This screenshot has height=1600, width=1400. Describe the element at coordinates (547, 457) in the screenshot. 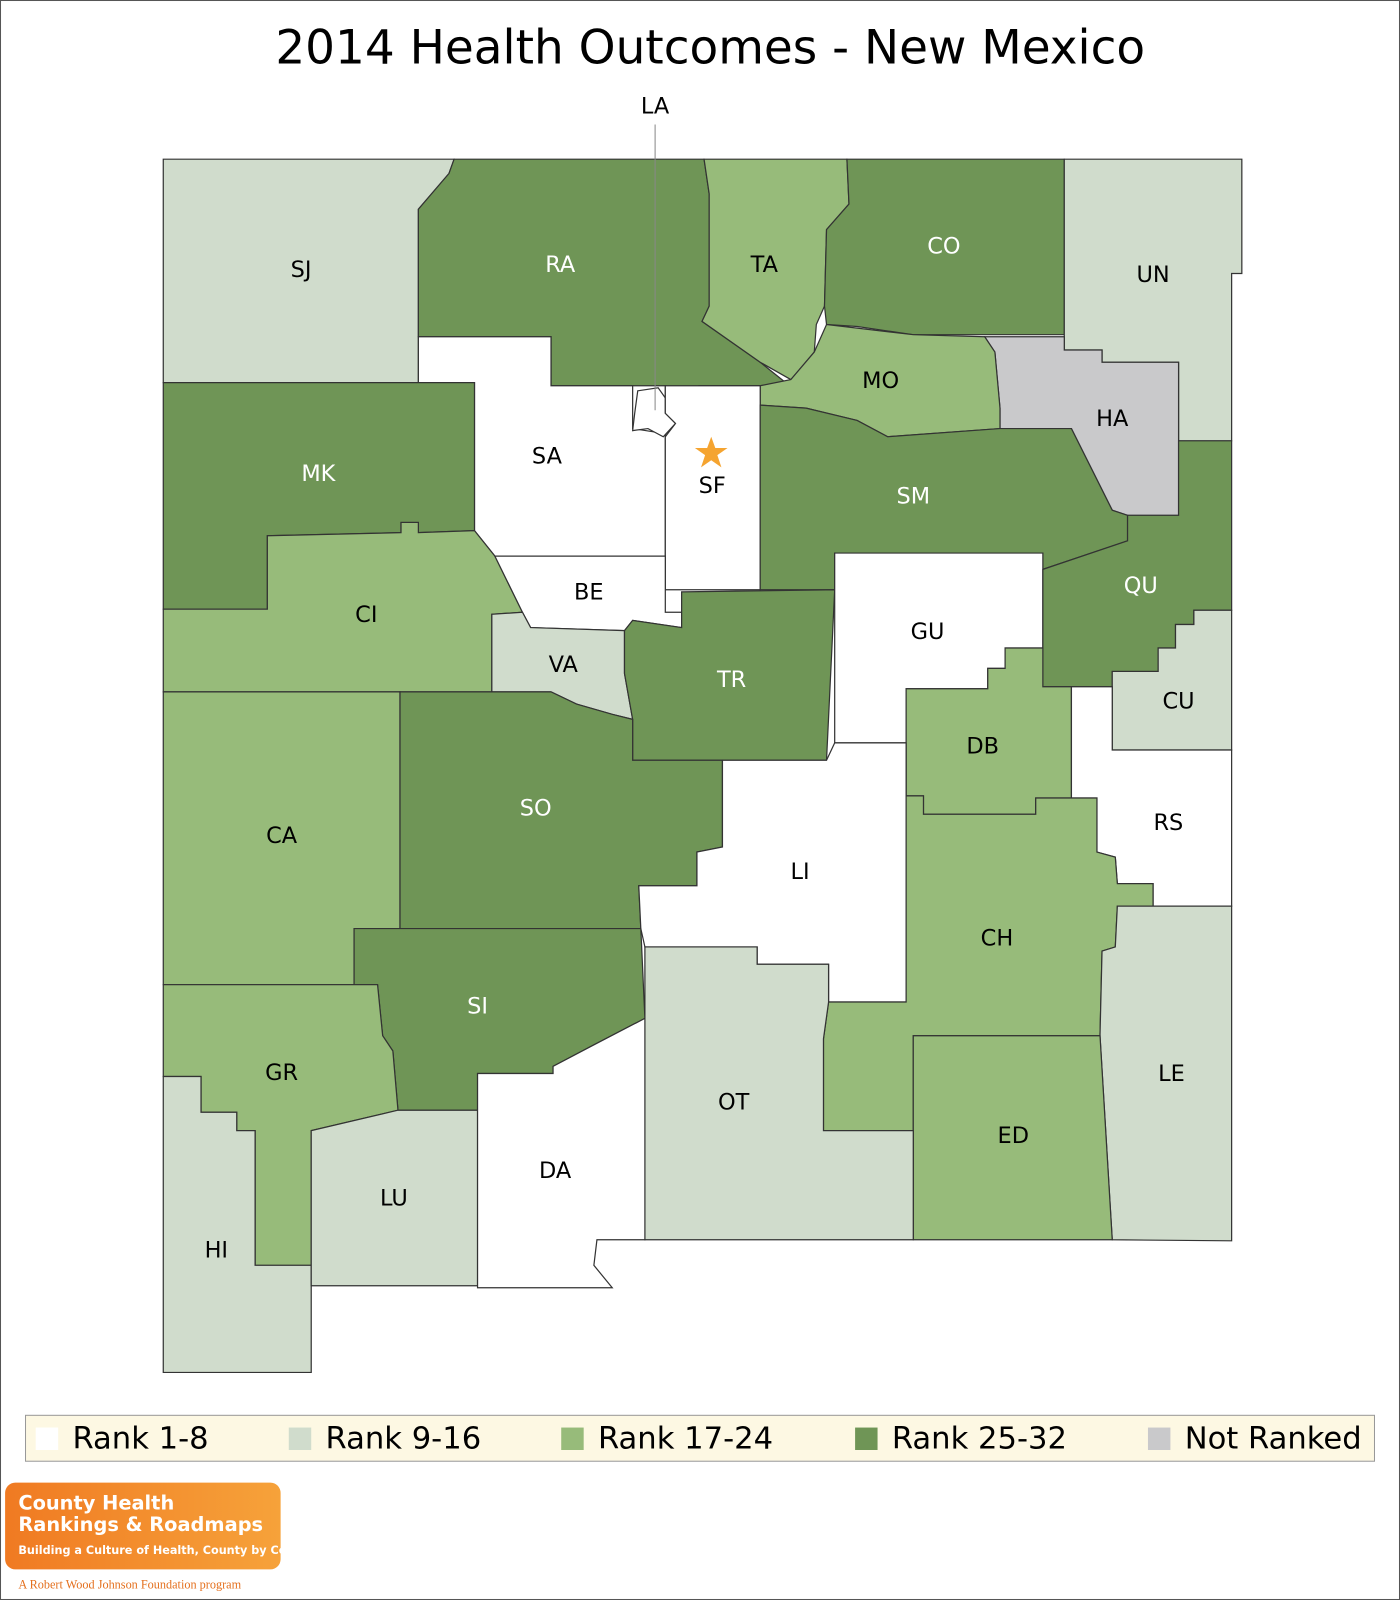

I see `county-label: SA` at that location.